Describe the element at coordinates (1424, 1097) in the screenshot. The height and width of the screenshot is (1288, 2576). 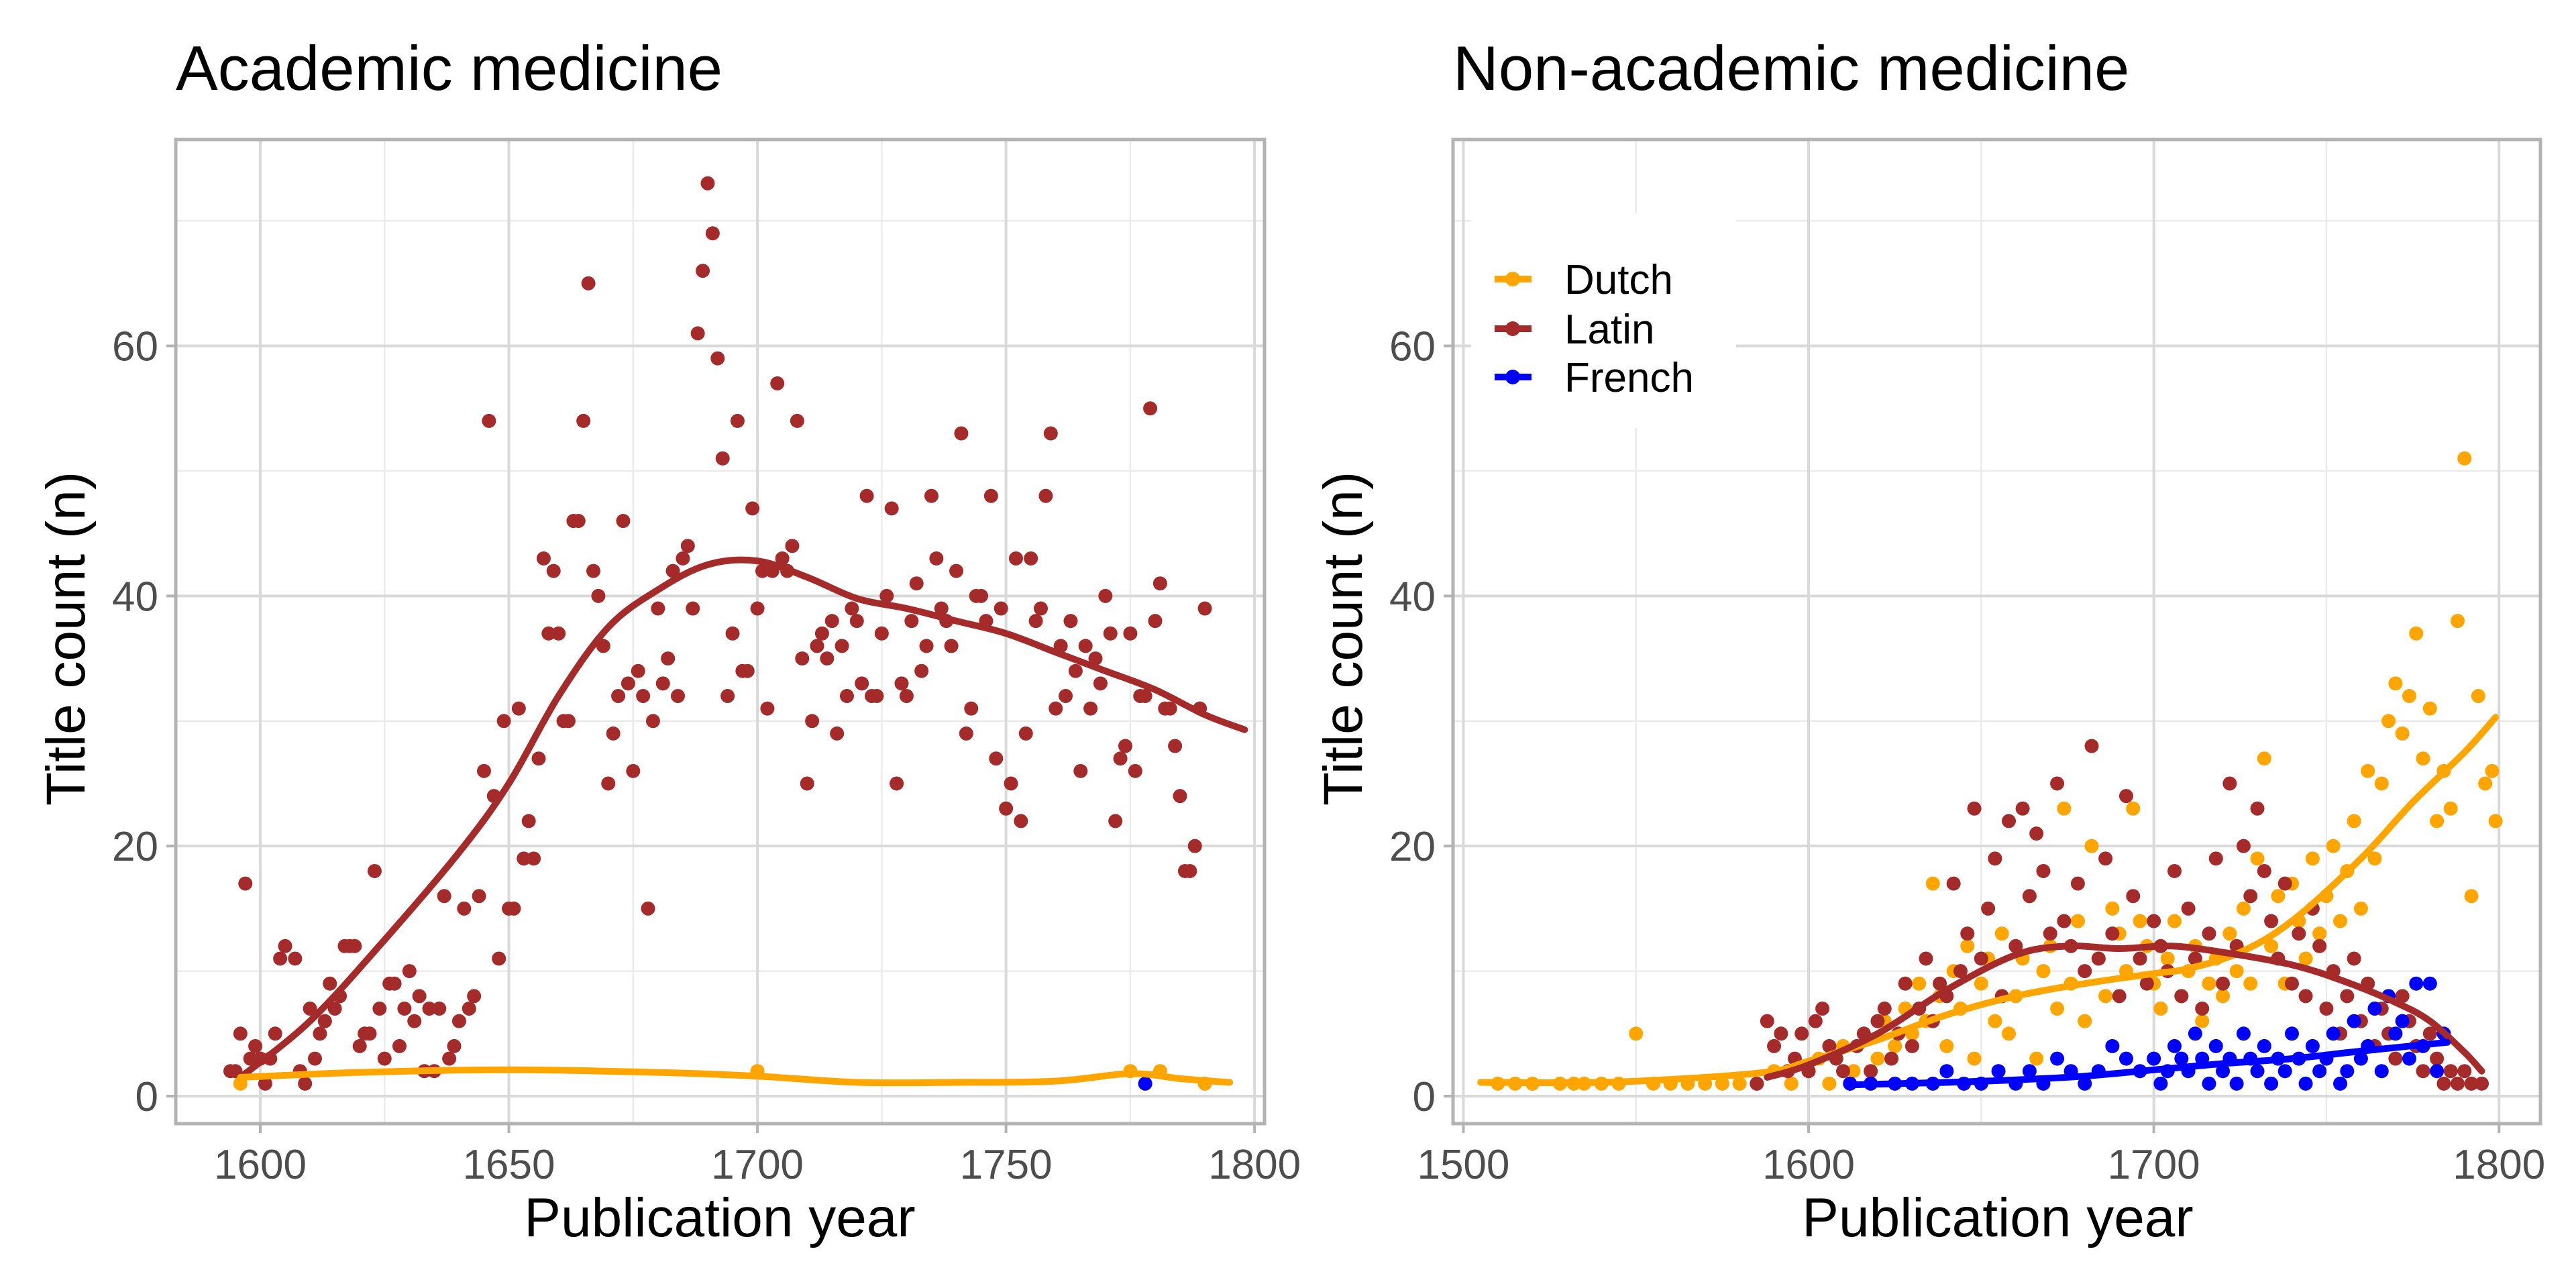
I see `y-tick-label: 0` at that location.